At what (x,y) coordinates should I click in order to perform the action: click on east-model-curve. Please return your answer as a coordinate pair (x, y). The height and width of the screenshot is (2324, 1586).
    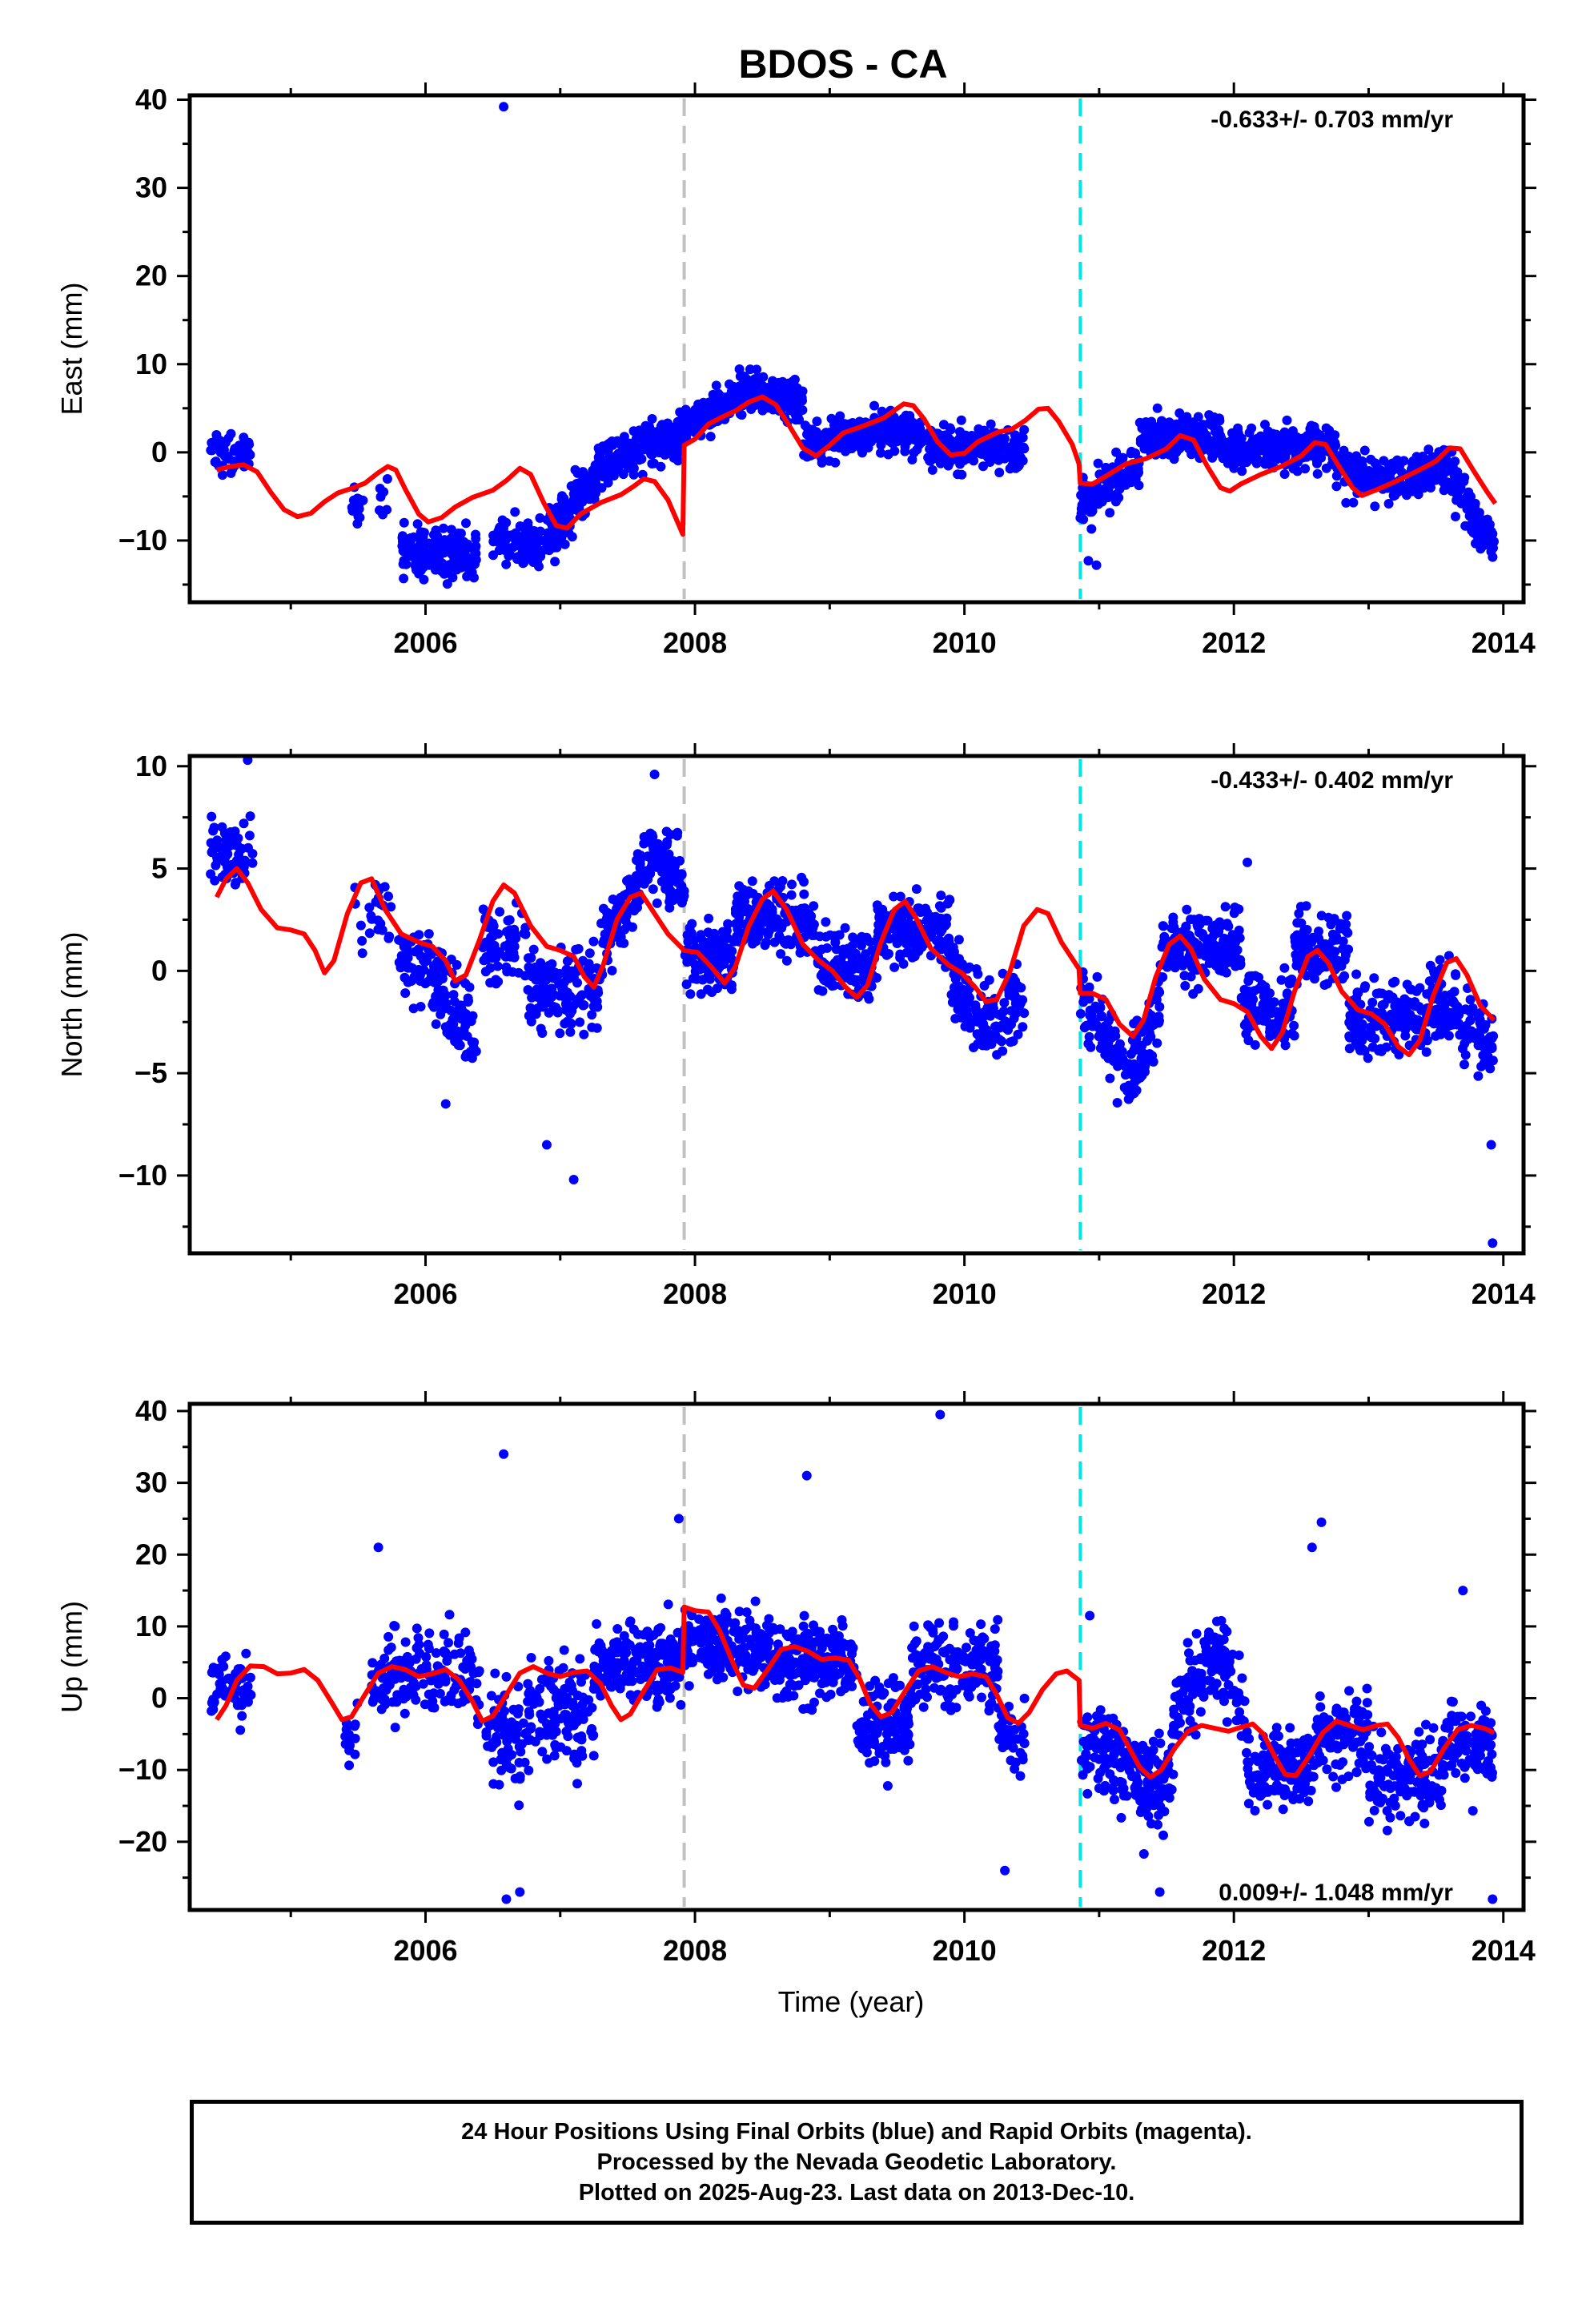
    Looking at the image, I should click on (856, 465).